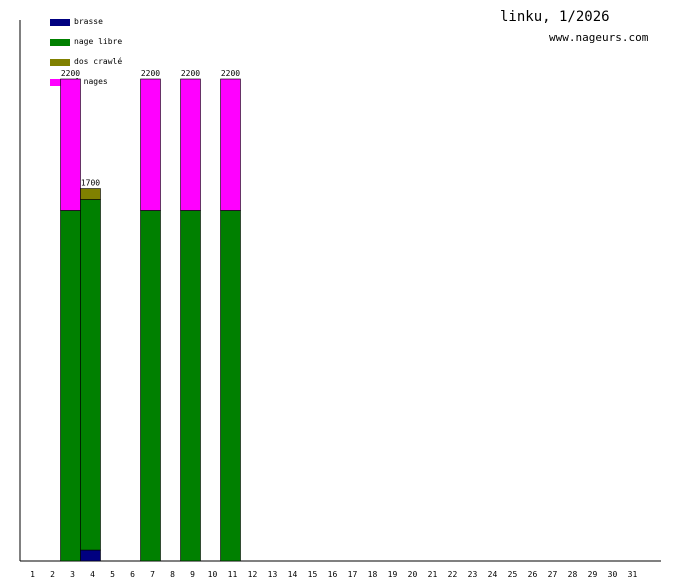  What do you see at coordinates (88, 21) in the screenshot?
I see `legend-label: brasse` at bounding box center [88, 21].